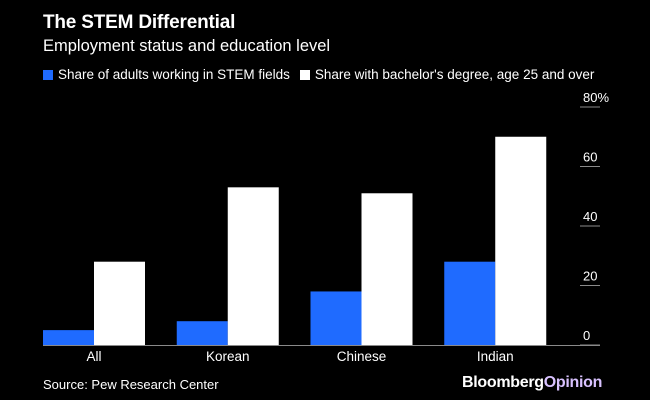 This screenshot has height=400, width=650. I want to click on brand-logo: BloombergOpinion, so click(532, 383).